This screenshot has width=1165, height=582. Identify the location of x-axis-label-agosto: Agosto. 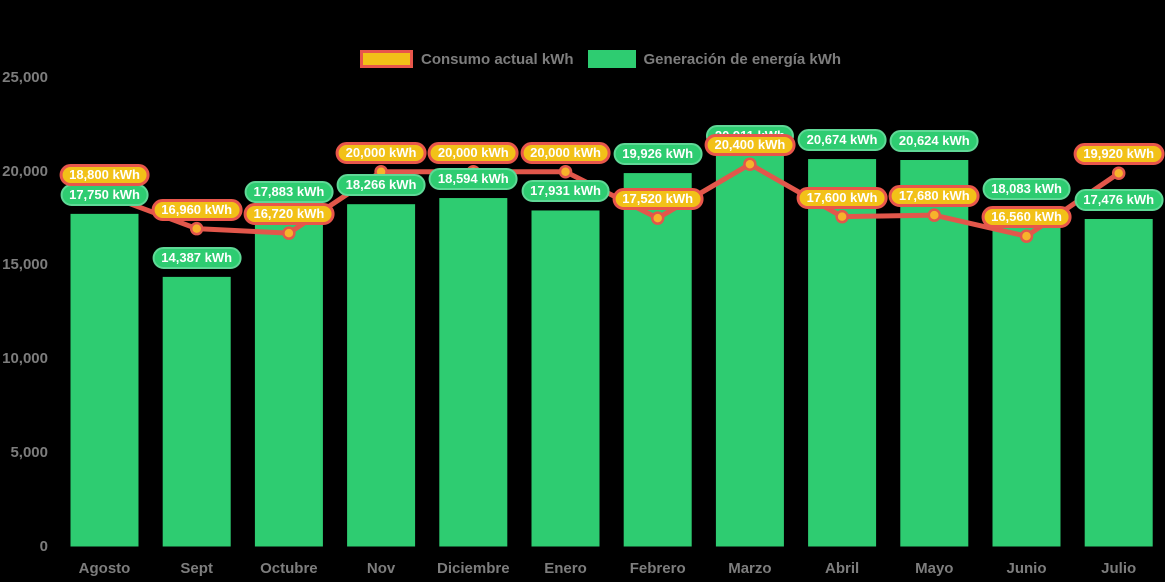
(104, 568).